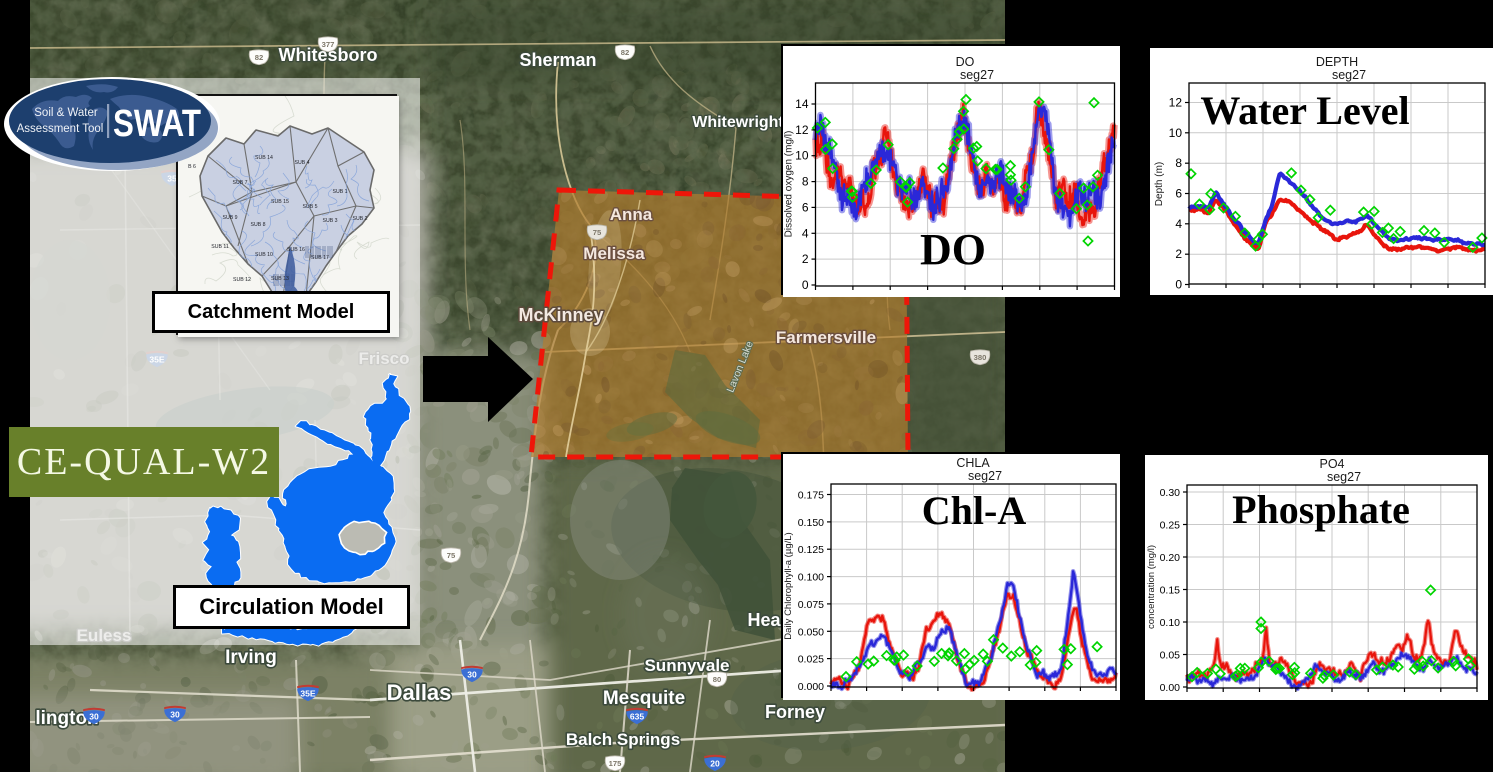 The width and height of the screenshot is (1493, 772). Describe the element at coordinates (264, 255) in the screenshot. I see `svg-text: SUB 10` at that location.